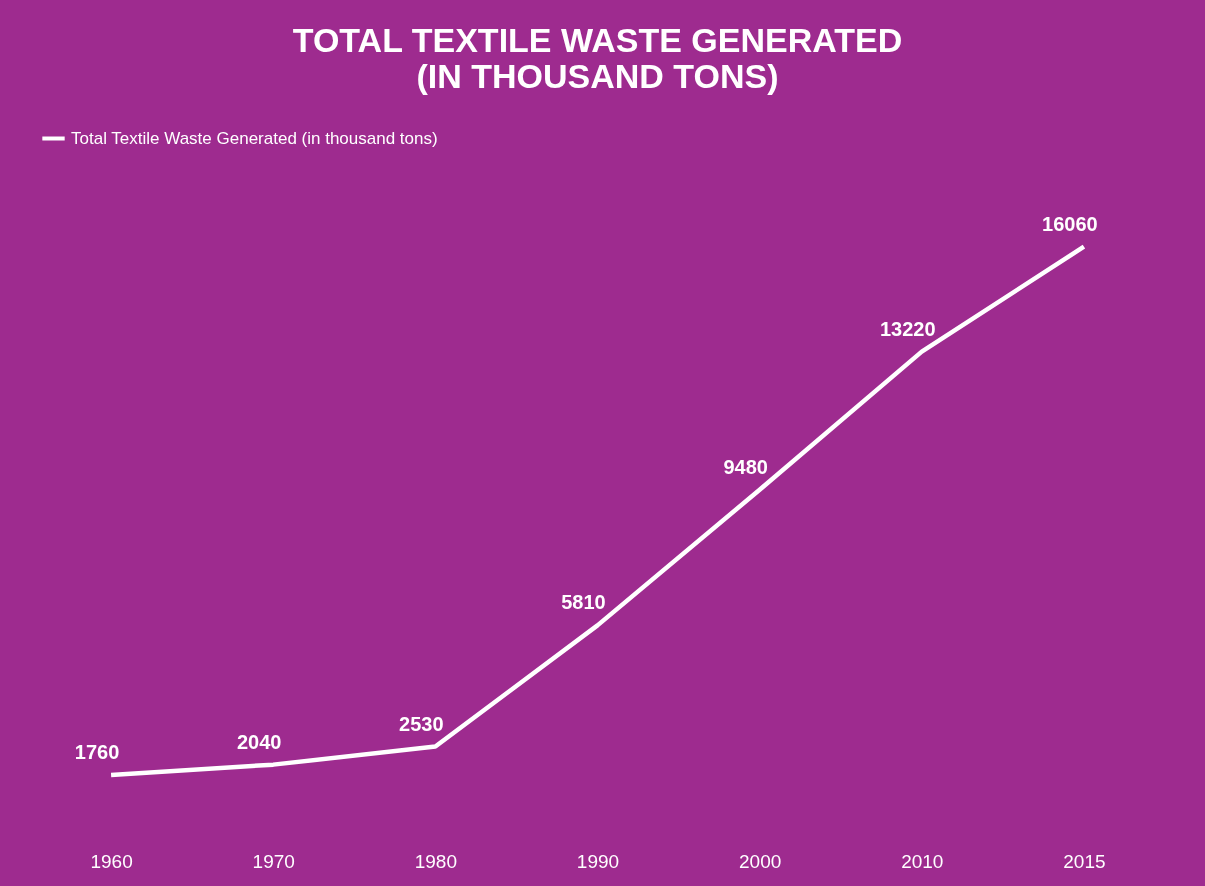 Image resolution: width=1205 pixels, height=886 pixels. I want to click on x-tick-label: 1970, so click(273, 861).